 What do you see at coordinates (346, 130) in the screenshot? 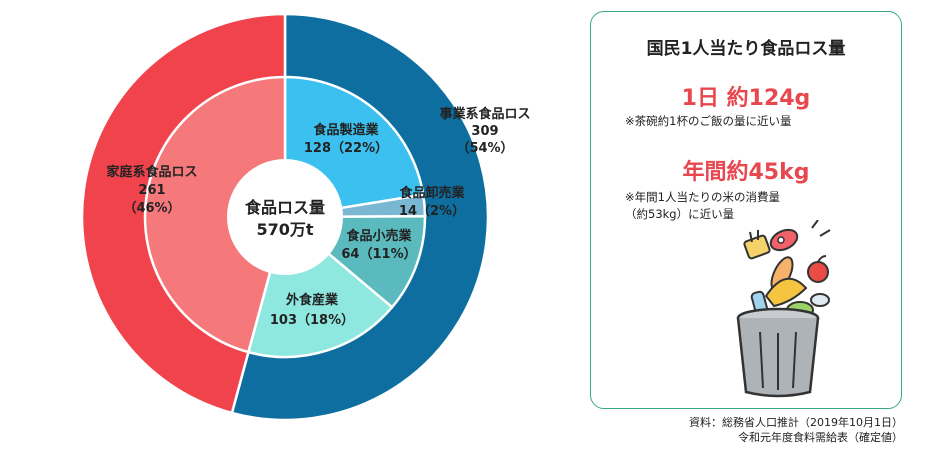
I see `label-manufacturing-name: 食品製造業` at bounding box center [346, 130].